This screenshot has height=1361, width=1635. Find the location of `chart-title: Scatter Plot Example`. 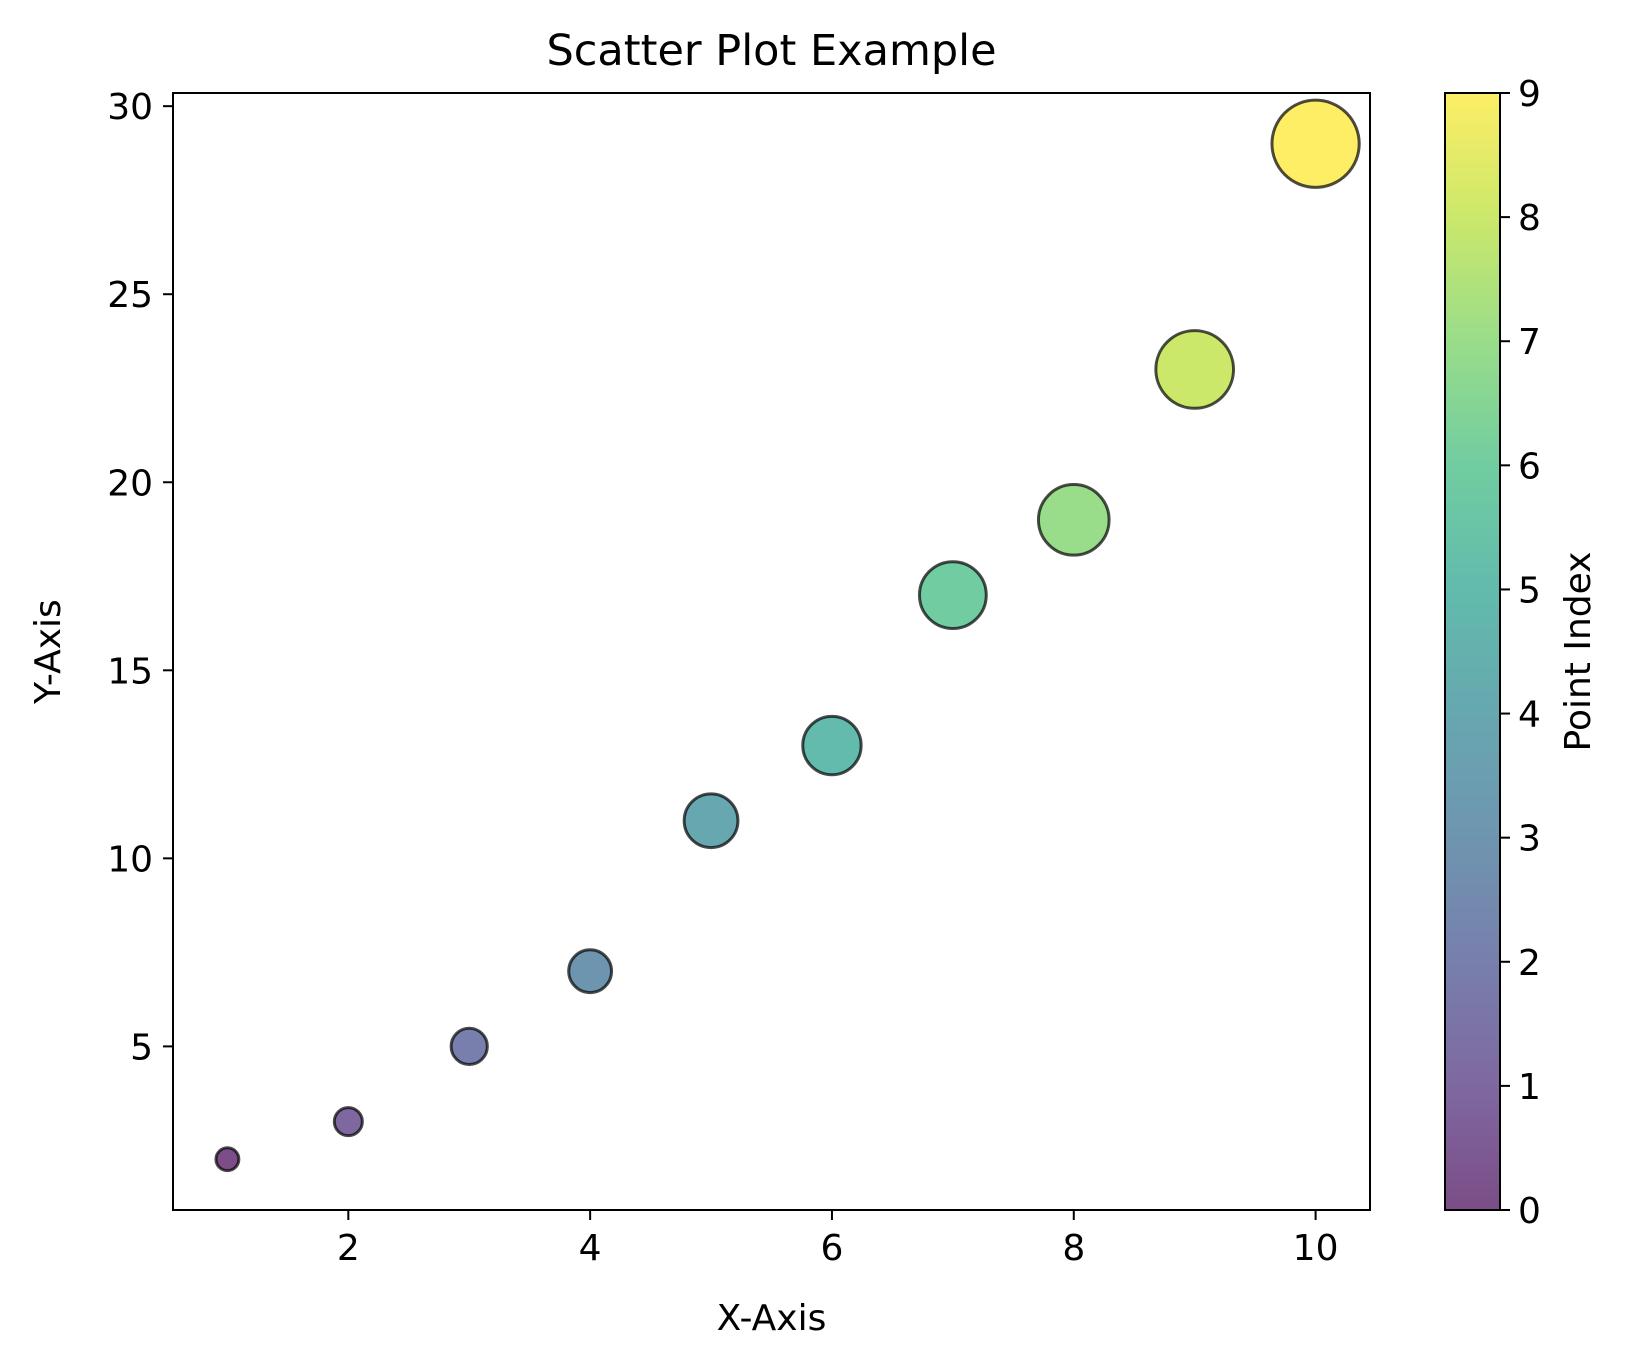

chart-title: Scatter Plot Example is located at coordinates (771, 51).